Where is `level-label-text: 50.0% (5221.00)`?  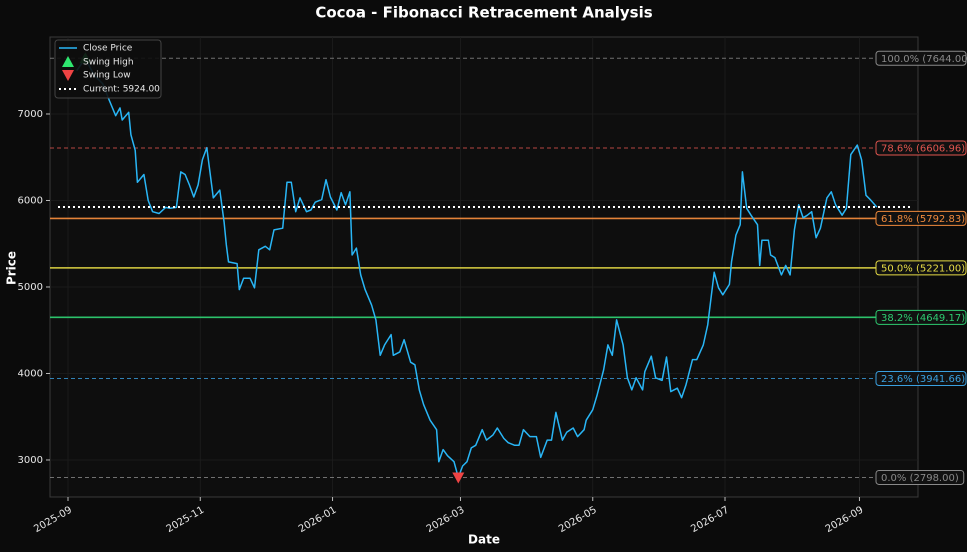 level-label-text: 50.0% (5221.00) is located at coordinates (923, 268).